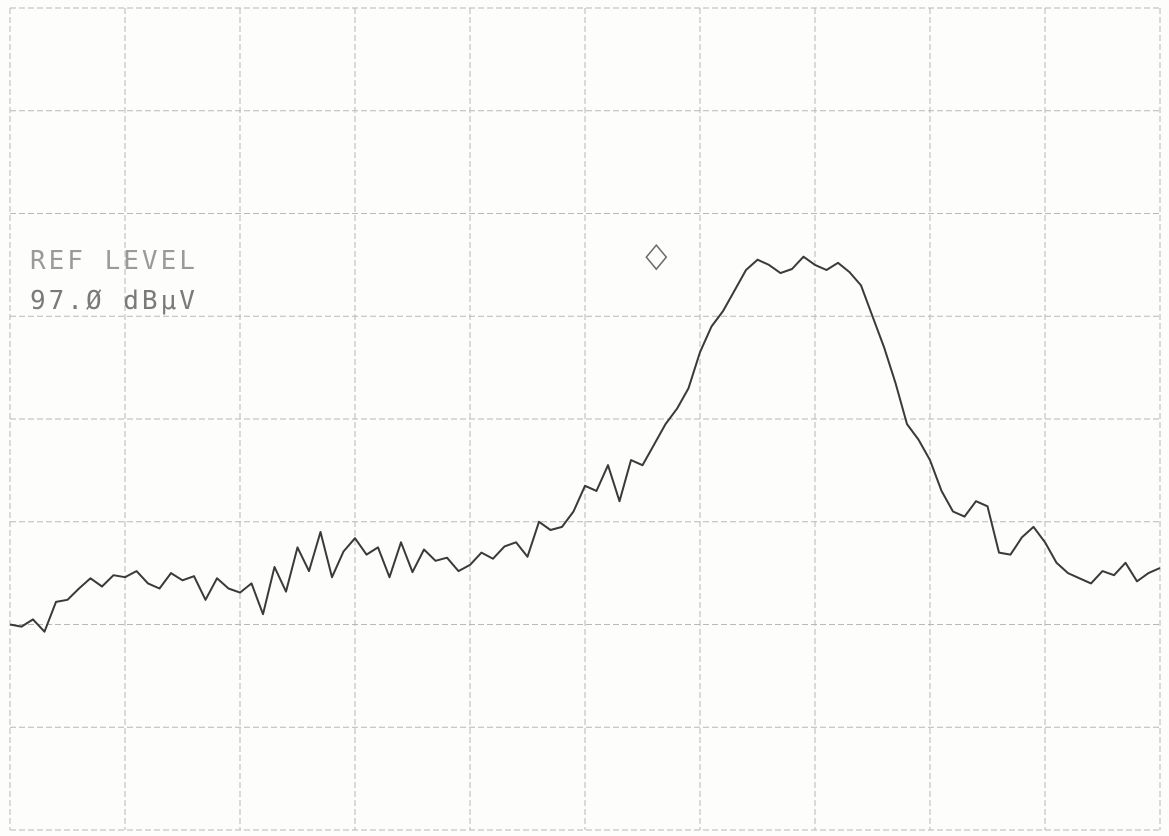 The width and height of the screenshot is (1169, 836). I want to click on ref-level-value: 97.Ø dBμV, so click(114, 301).